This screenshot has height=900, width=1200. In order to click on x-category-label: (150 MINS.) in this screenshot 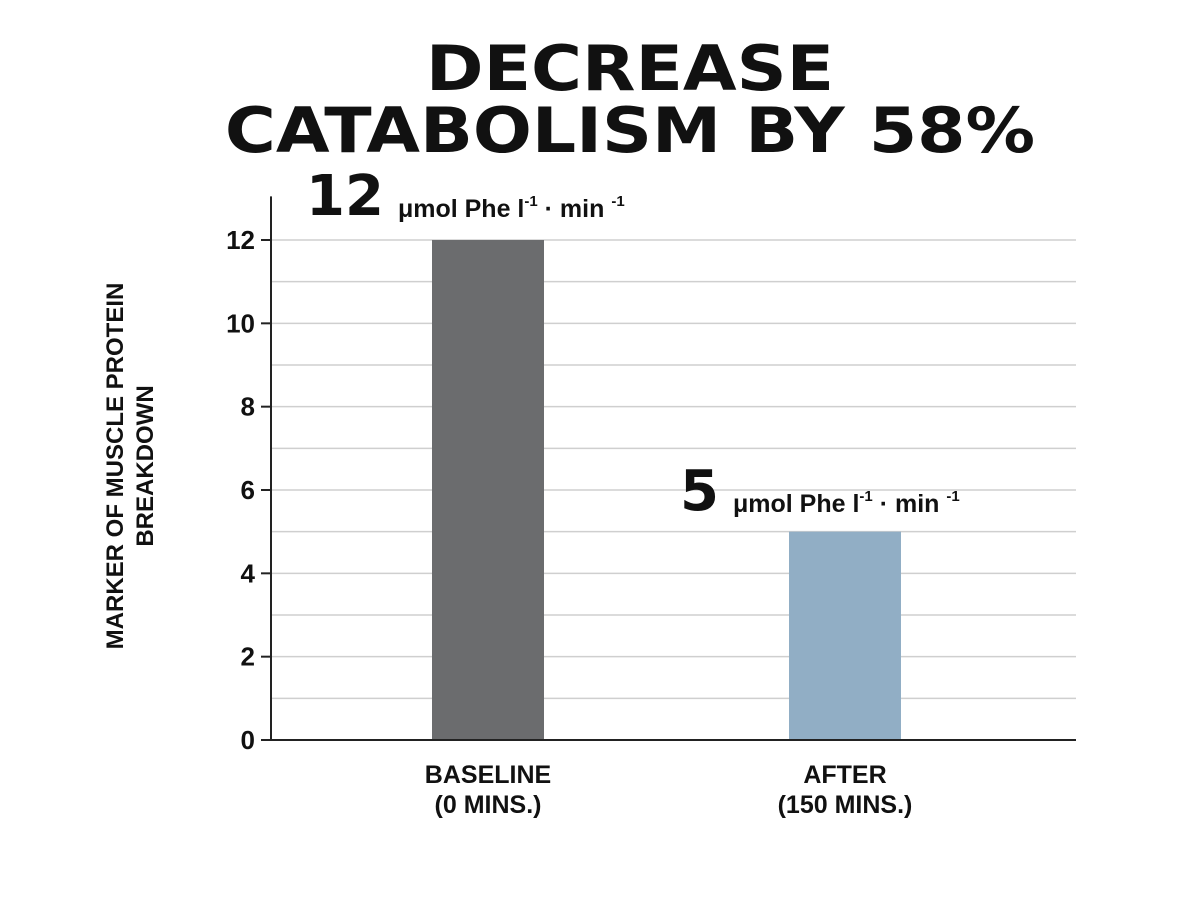, I will do `click(845, 805)`.